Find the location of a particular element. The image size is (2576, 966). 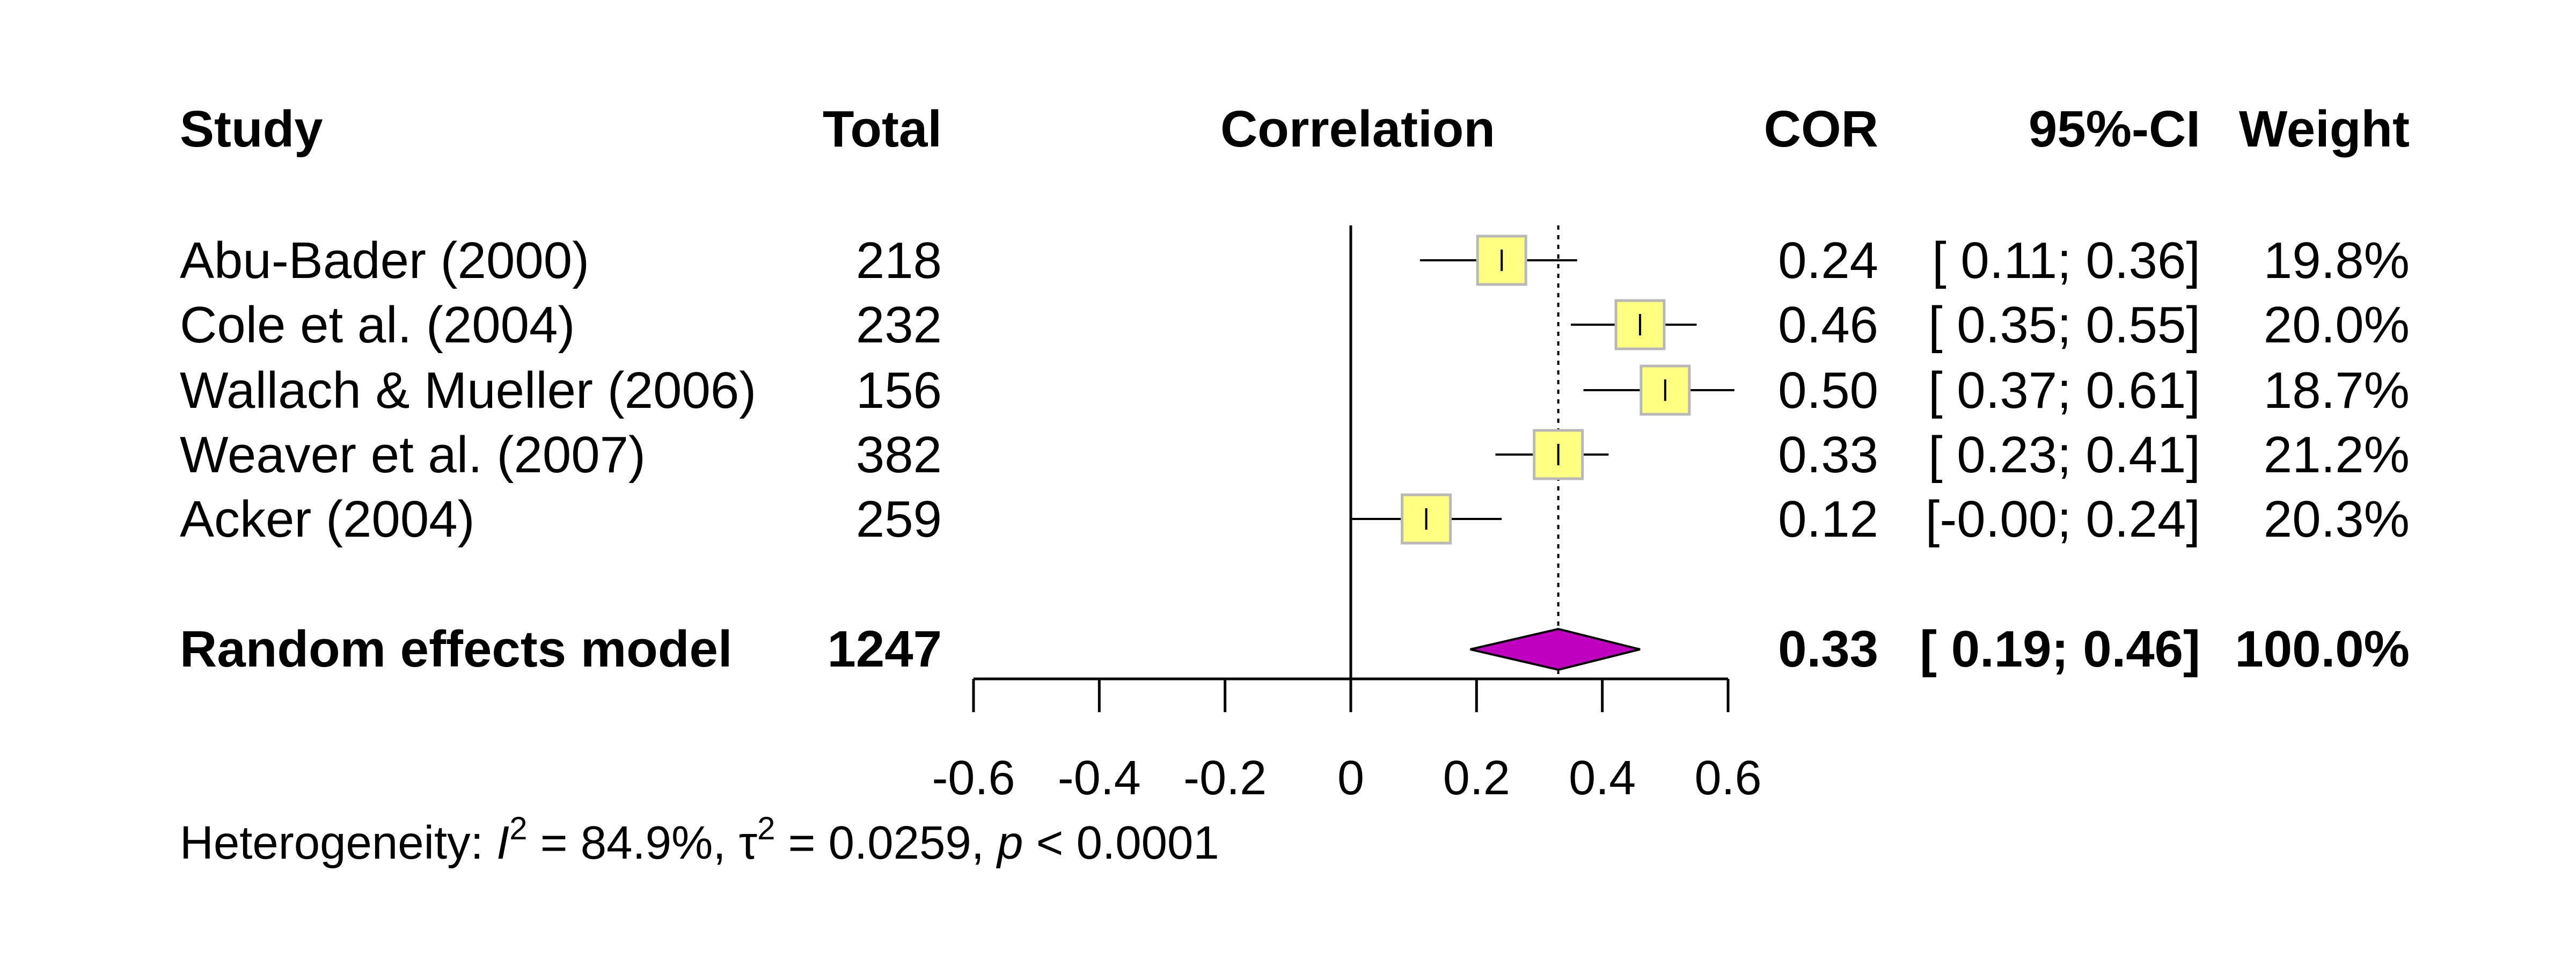

study-ci: [-0.00; 0.24] is located at coordinates (2063, 519).